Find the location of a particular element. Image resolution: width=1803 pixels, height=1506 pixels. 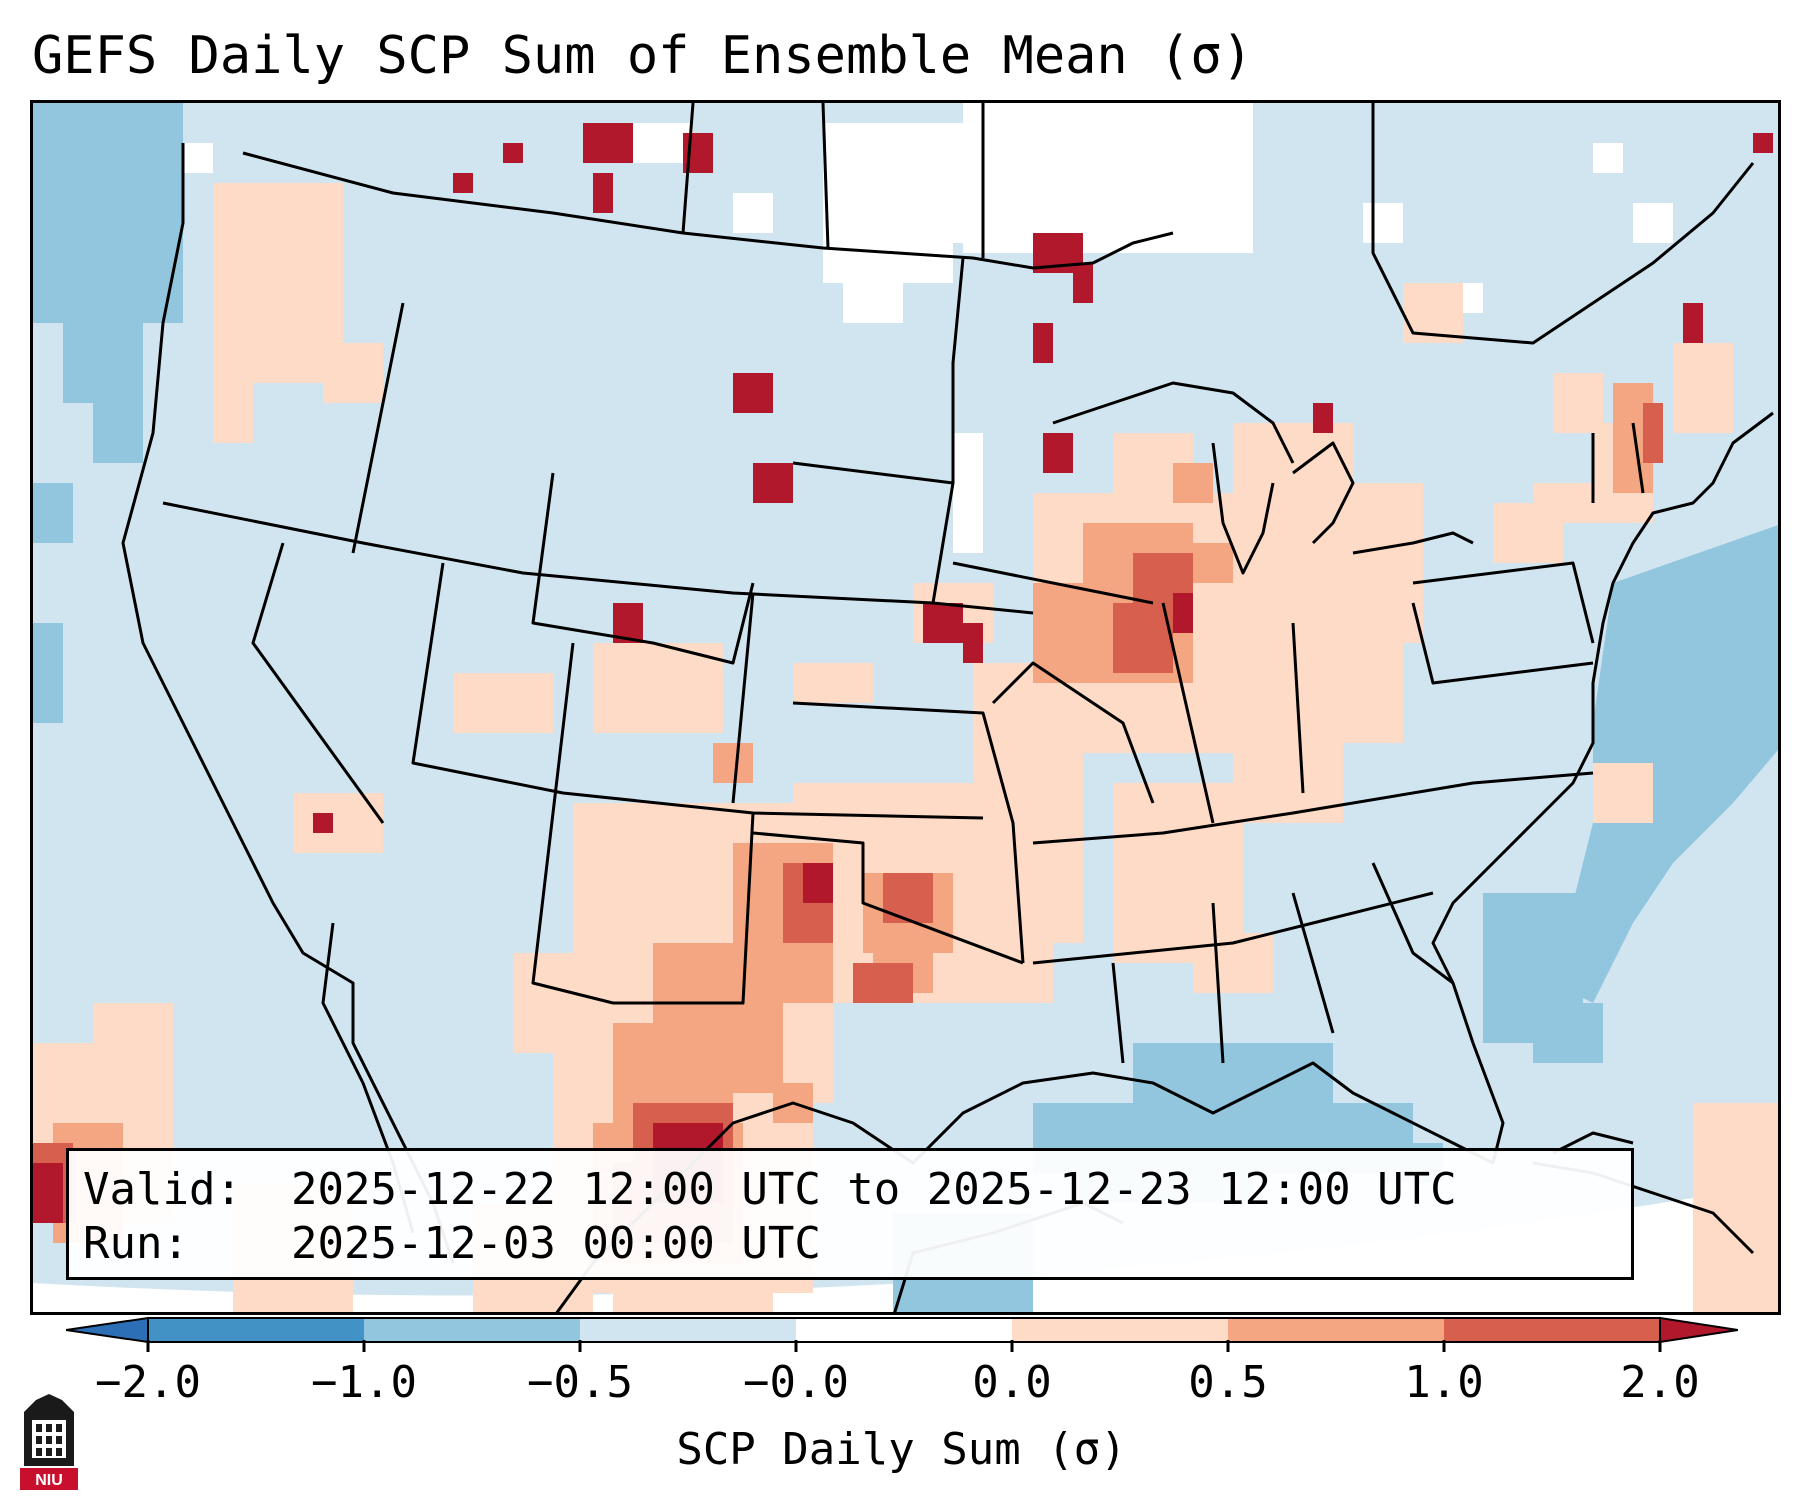

tick-label: −0.0 is located at coordinates (796, 1382).